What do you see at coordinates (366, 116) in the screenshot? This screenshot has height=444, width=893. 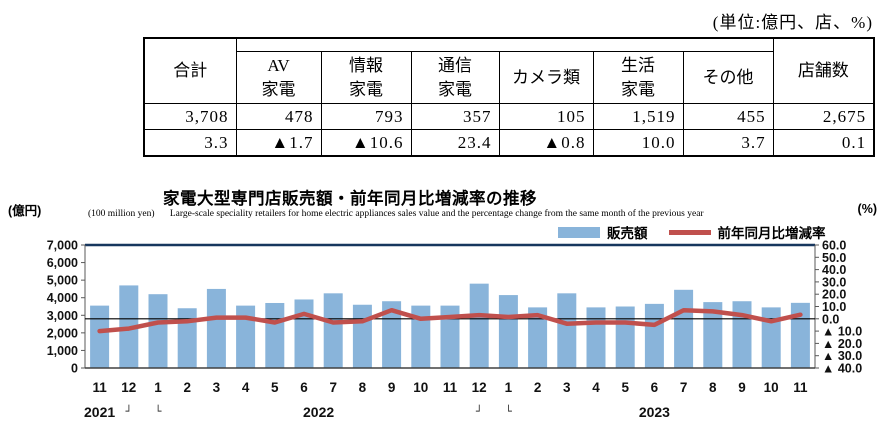 I see `value-info: 793` at bounding box center [366, 116].